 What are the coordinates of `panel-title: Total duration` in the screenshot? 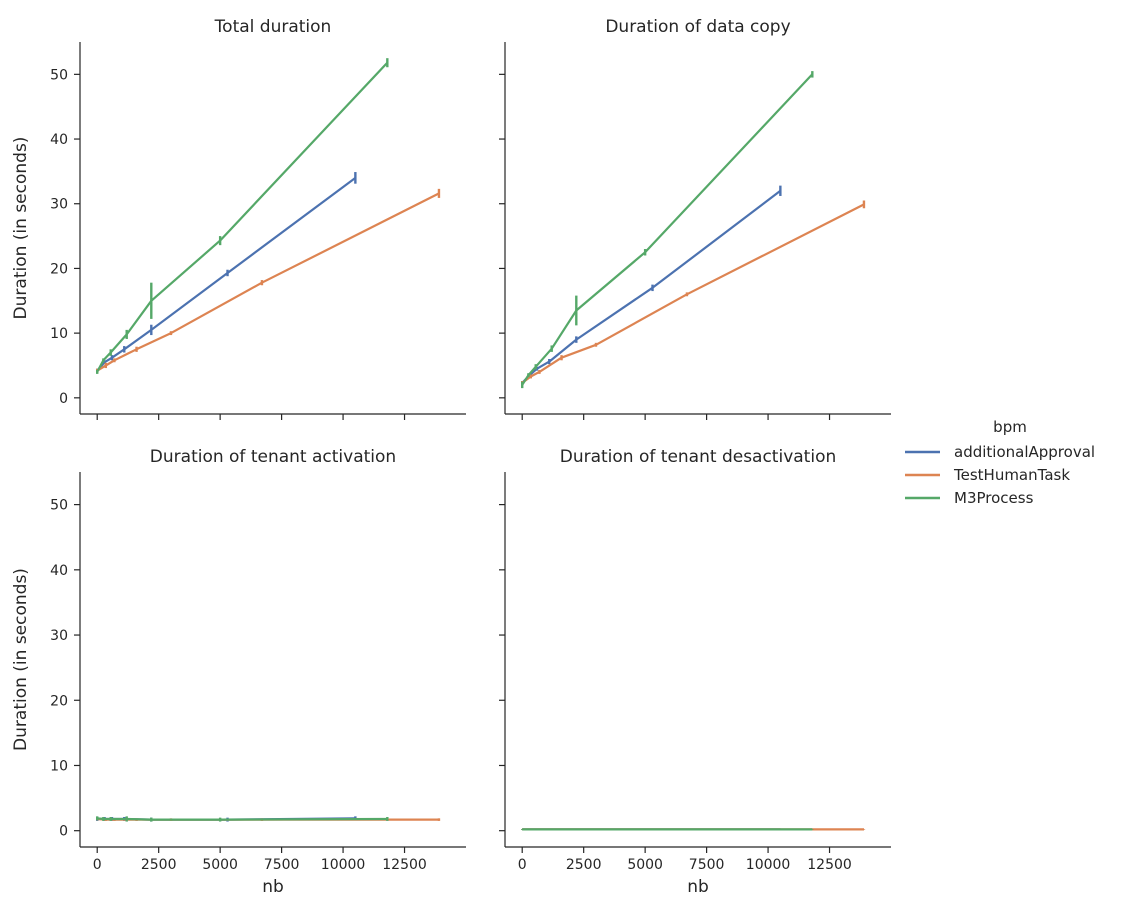 It's located at (273, 27).